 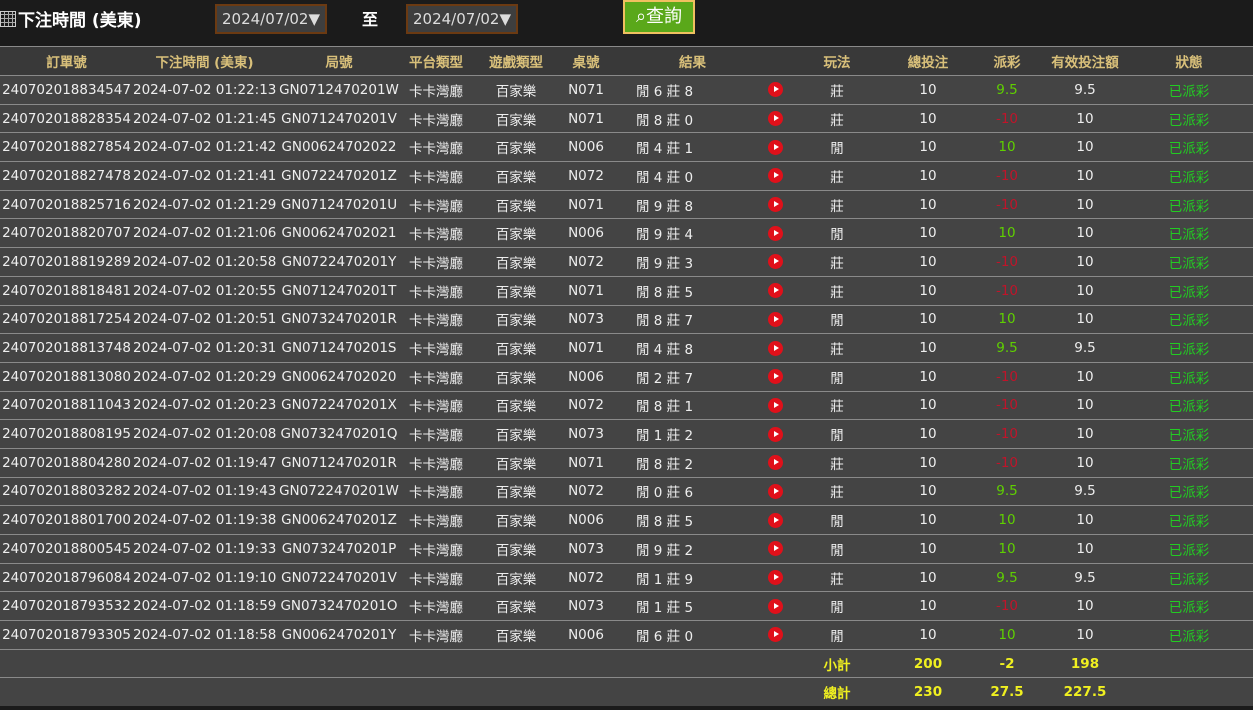 I want to click on order-id: 240702018793532, so click(x=66, y=606).